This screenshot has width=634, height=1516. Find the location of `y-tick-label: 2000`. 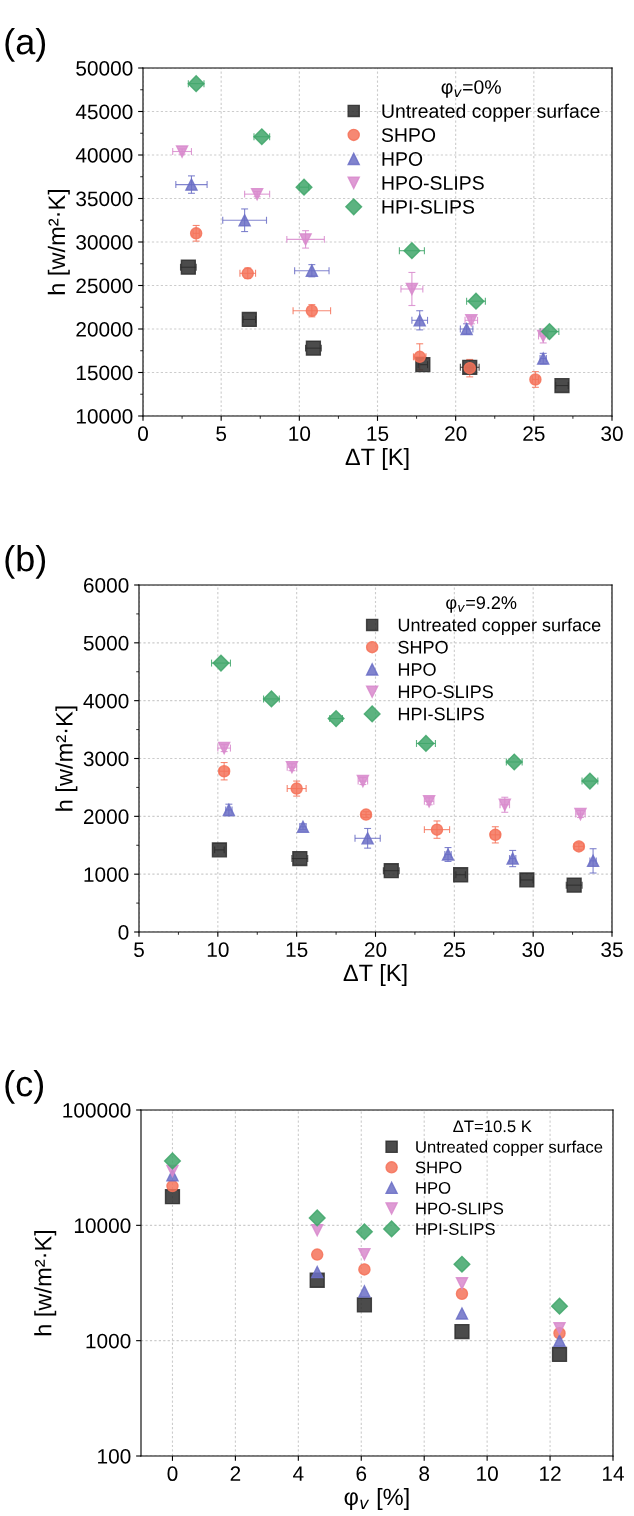

y-tick-label: 2000 is located at coordinates (106, 817).